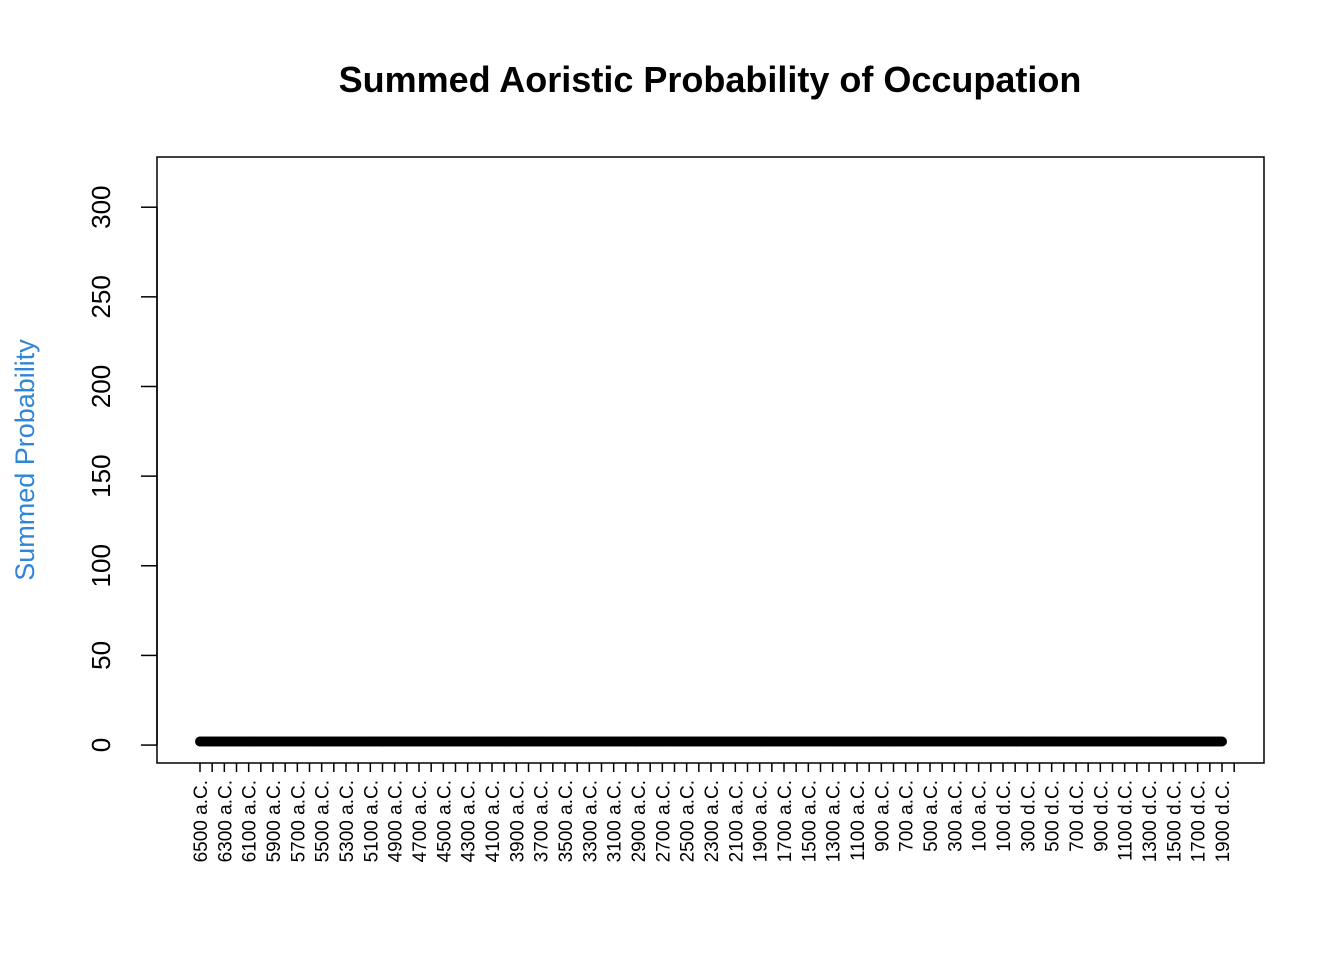 This screenshot has height=960, width=1344. Describe the element at coordinates (834, 821) in the screenshot. I see `x-tick-label: 1300 a.C.` at that location.